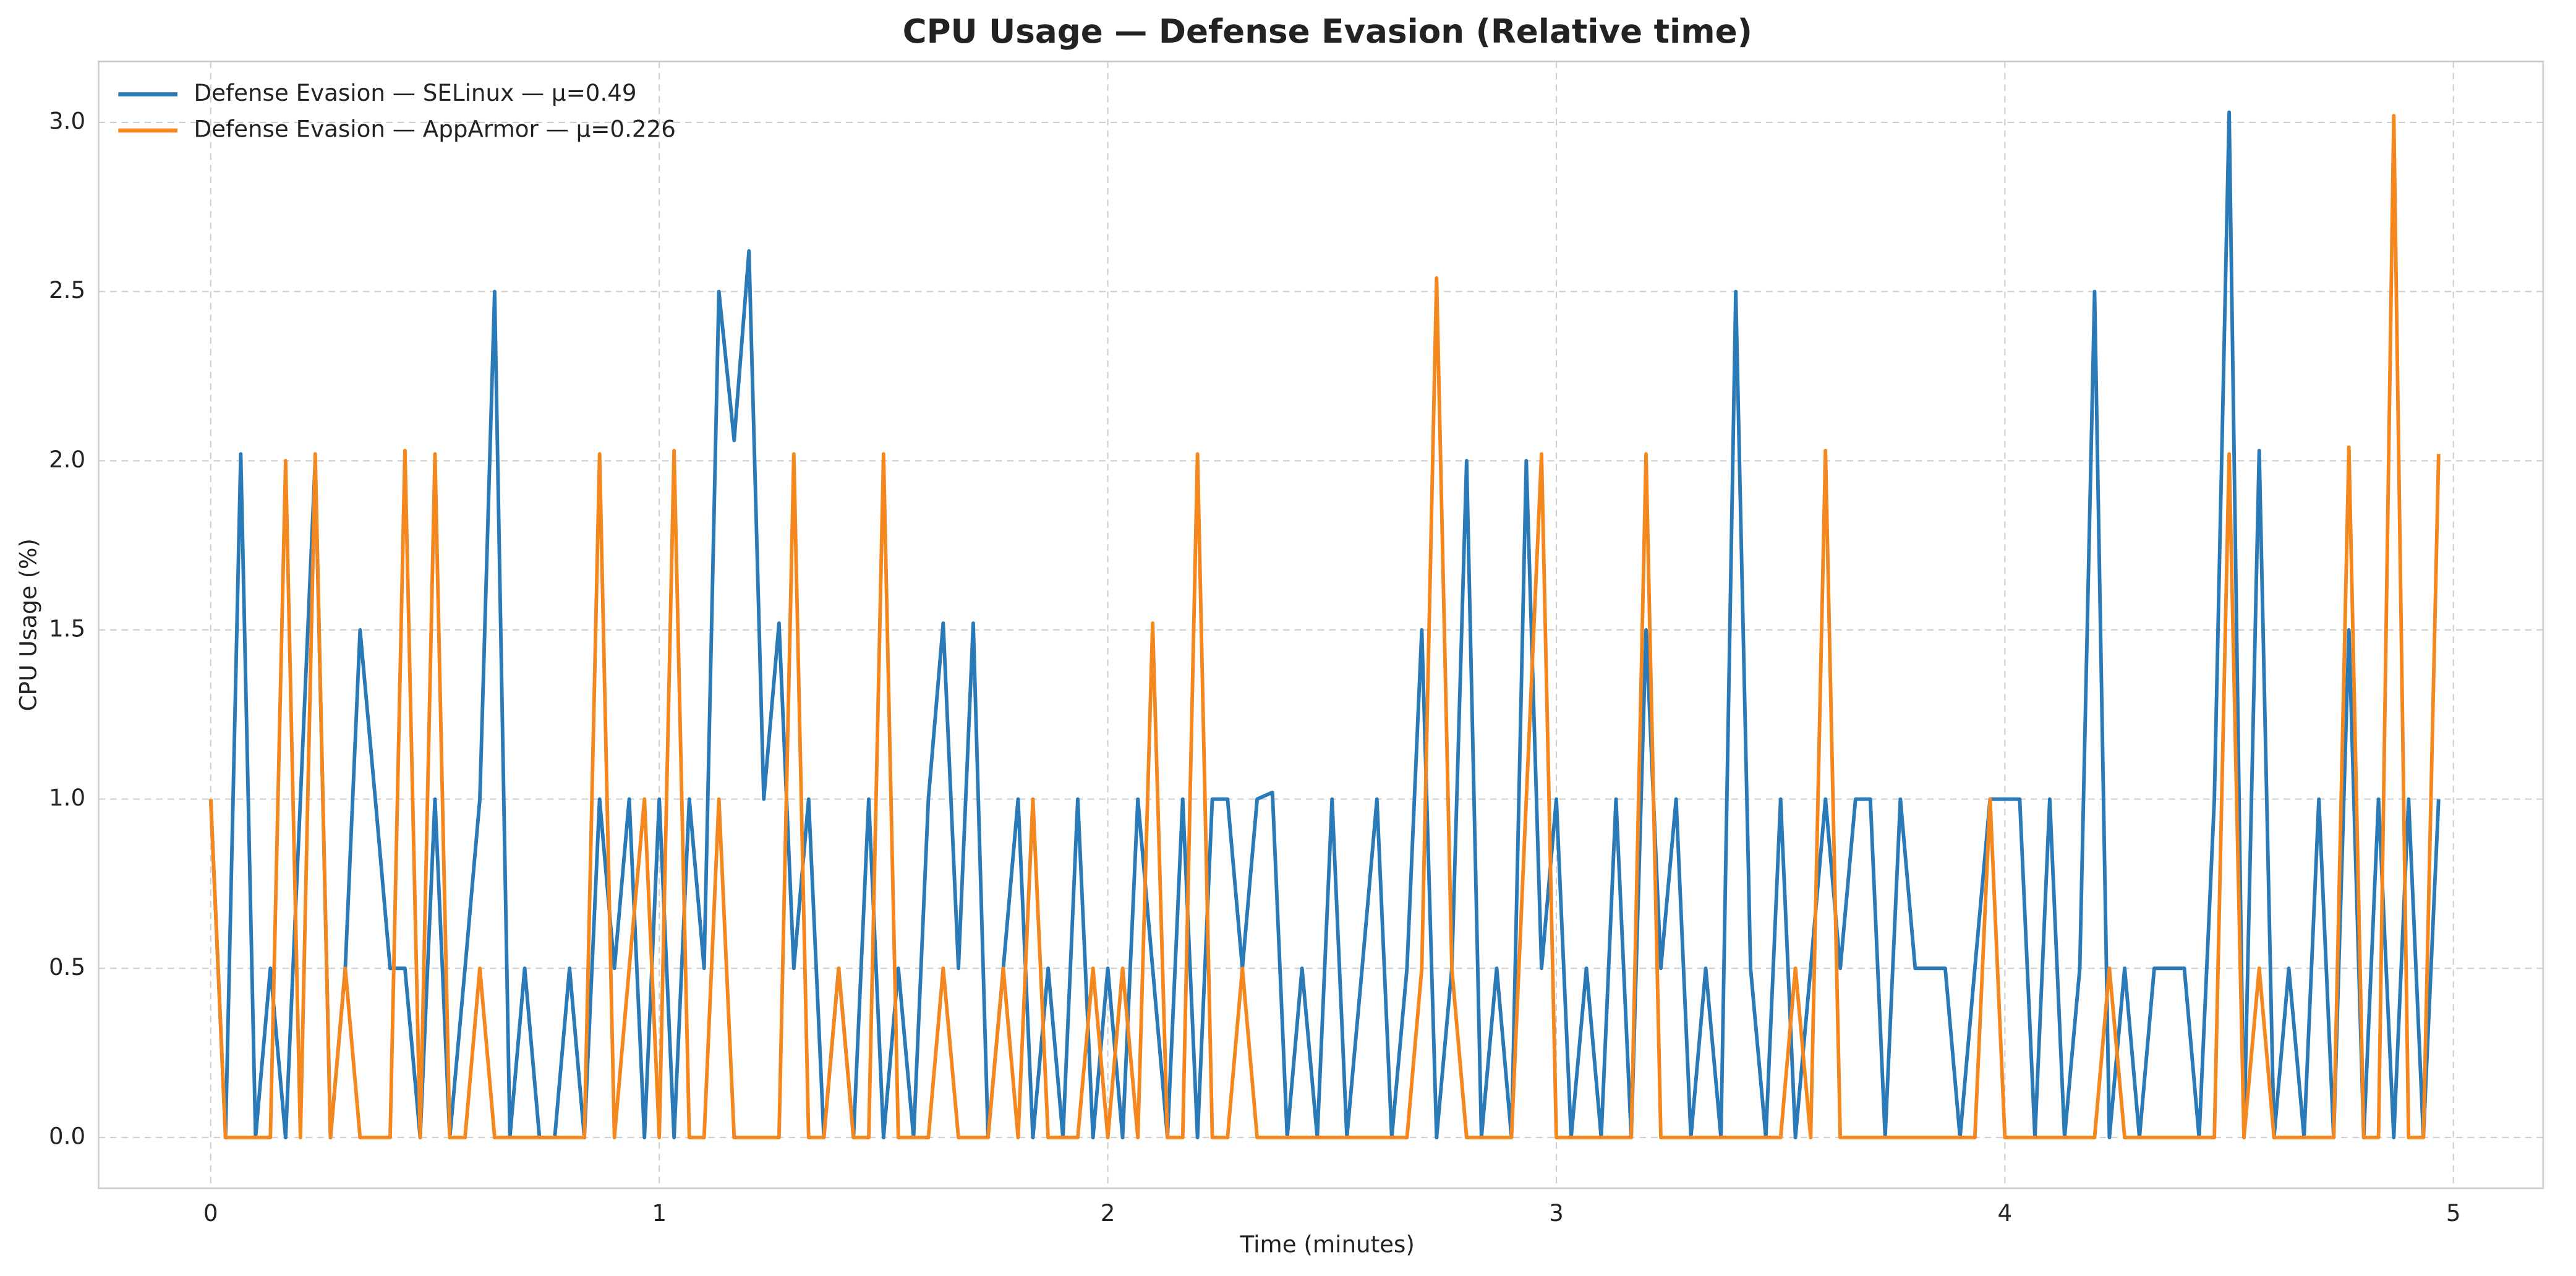 The image size is (2576, 1276). What do you see at coordinates (2453, 1213) in the screenshot?
I see `x-tick-label: 5` at bounding box center [2453, 1213].